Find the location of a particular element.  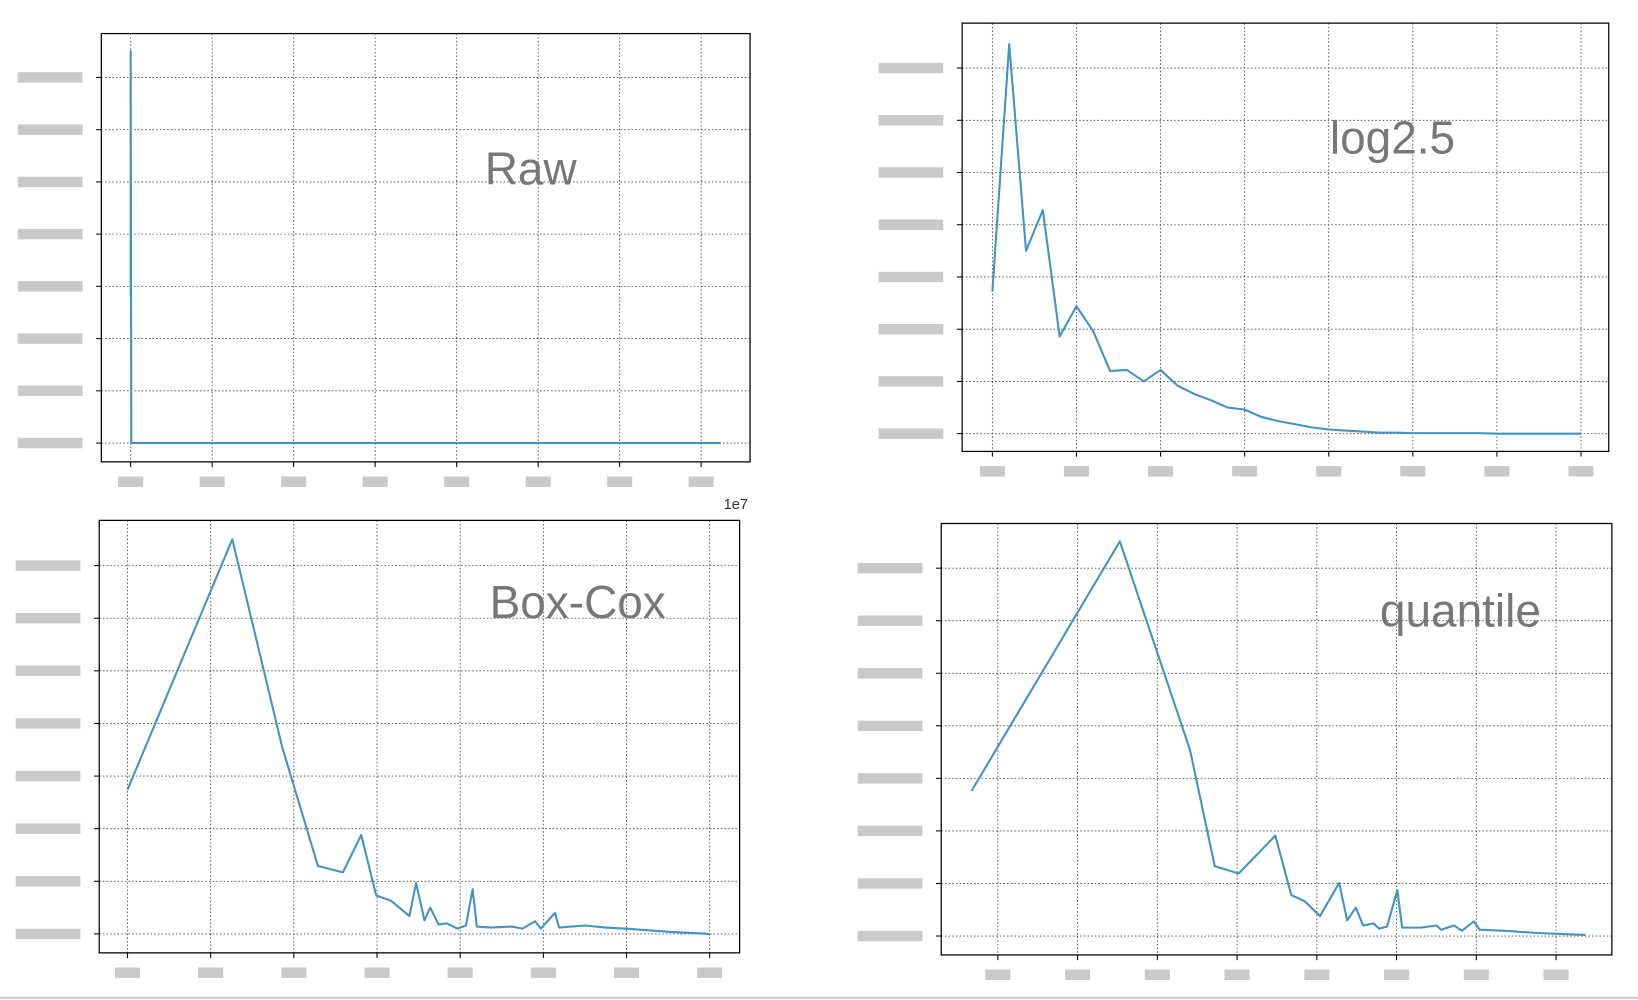

chart-title: Box-Cox is located at coordinates (578, 602).